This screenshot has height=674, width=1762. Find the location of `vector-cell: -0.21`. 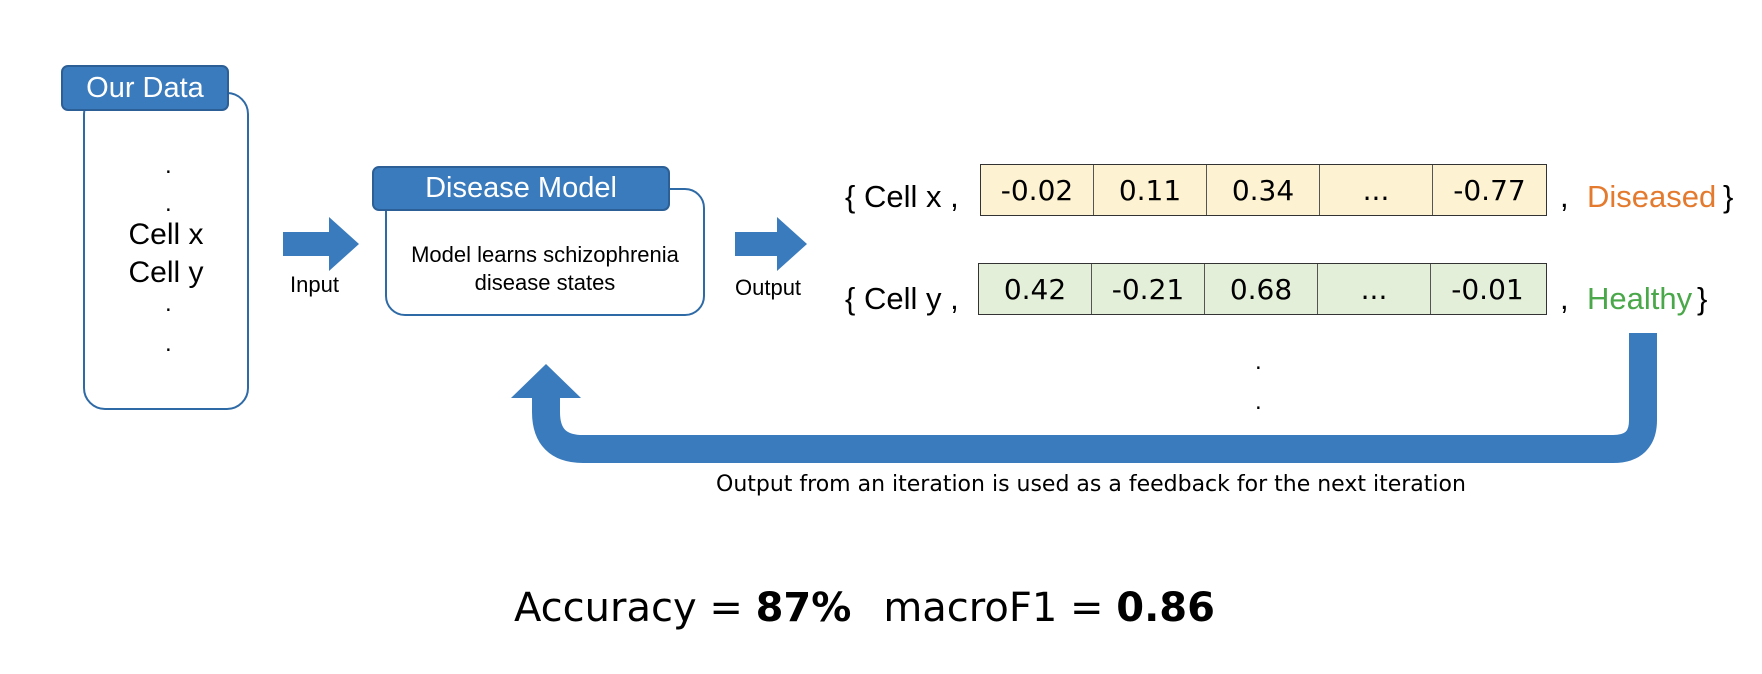

vector-cell: -0.21 is located at coordinates (1148, 289).